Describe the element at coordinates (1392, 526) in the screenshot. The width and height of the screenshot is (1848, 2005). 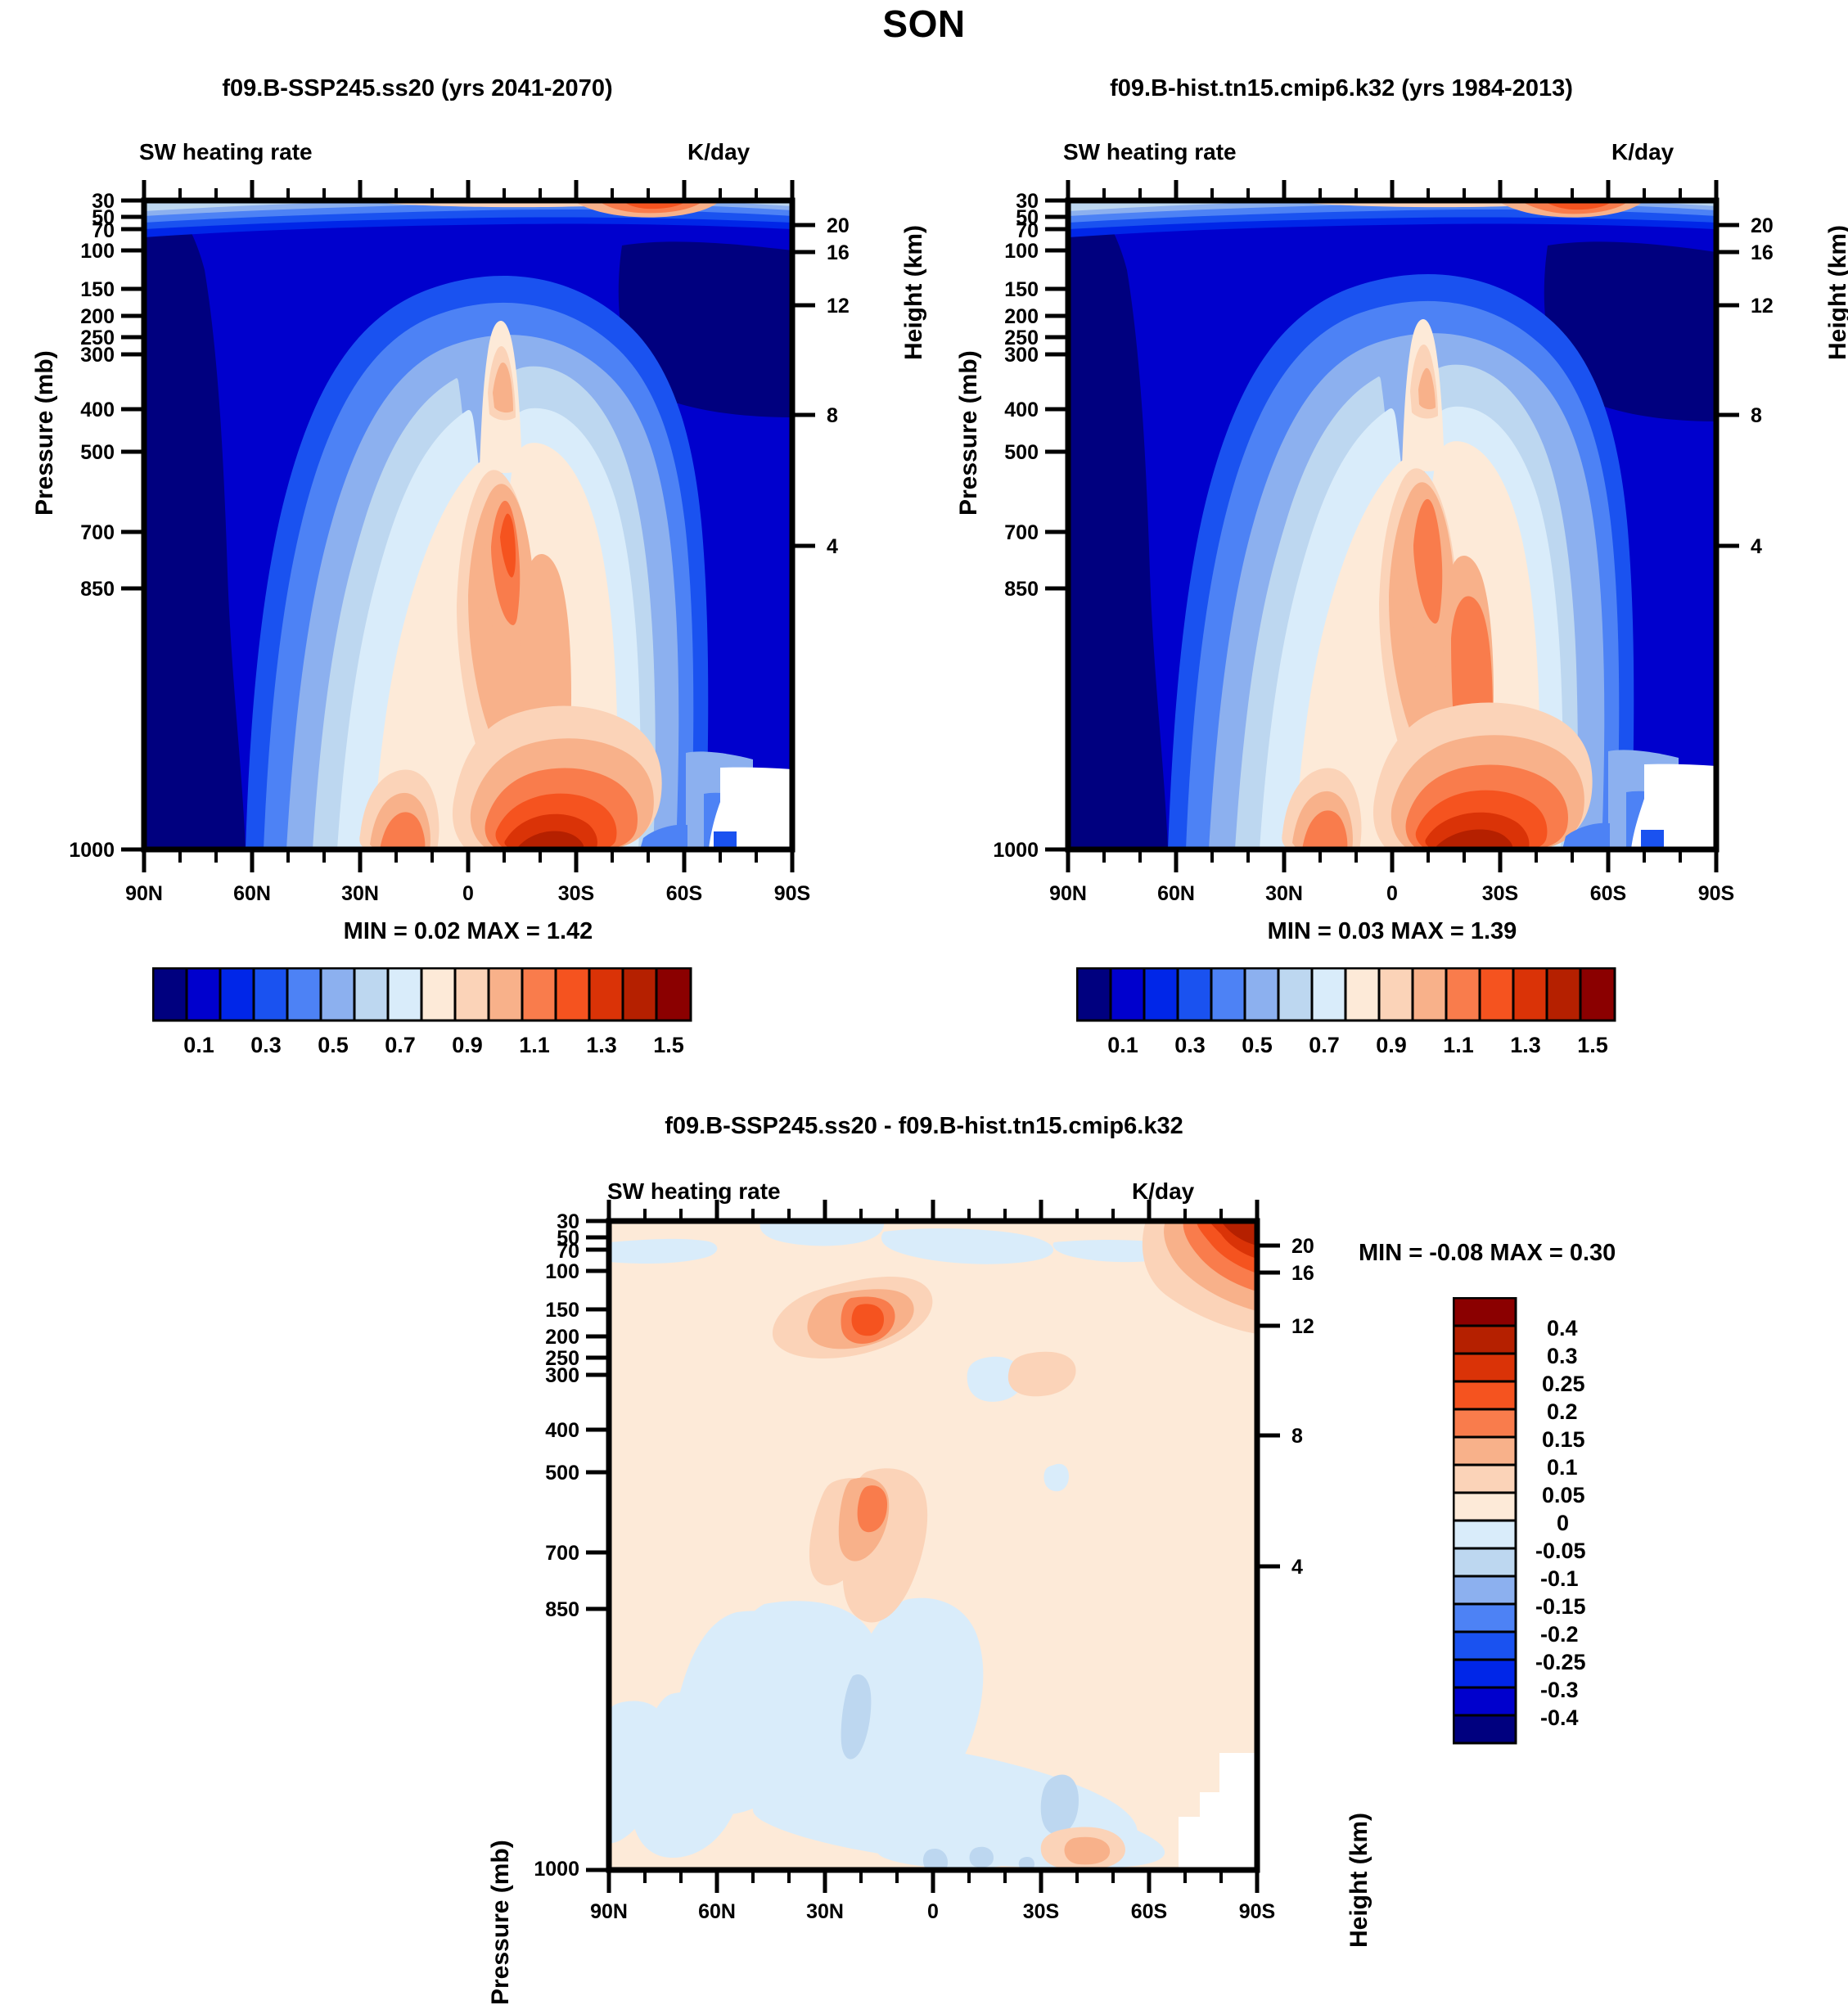
I see `panel-top-right-plot` at that location.